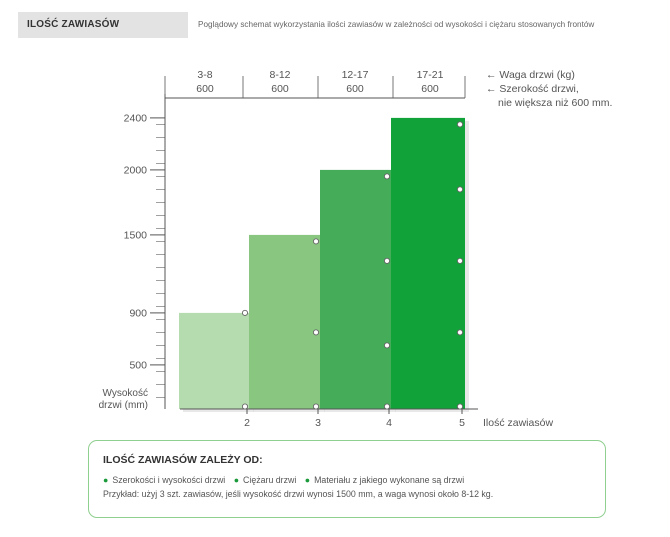  What do you see at coordinates (183, 460) in the screenshot?
I see `info-box-title: ILOŚĆ ZAWIASÓW ZALEŻY OD:` at bounding box center [183, 460].